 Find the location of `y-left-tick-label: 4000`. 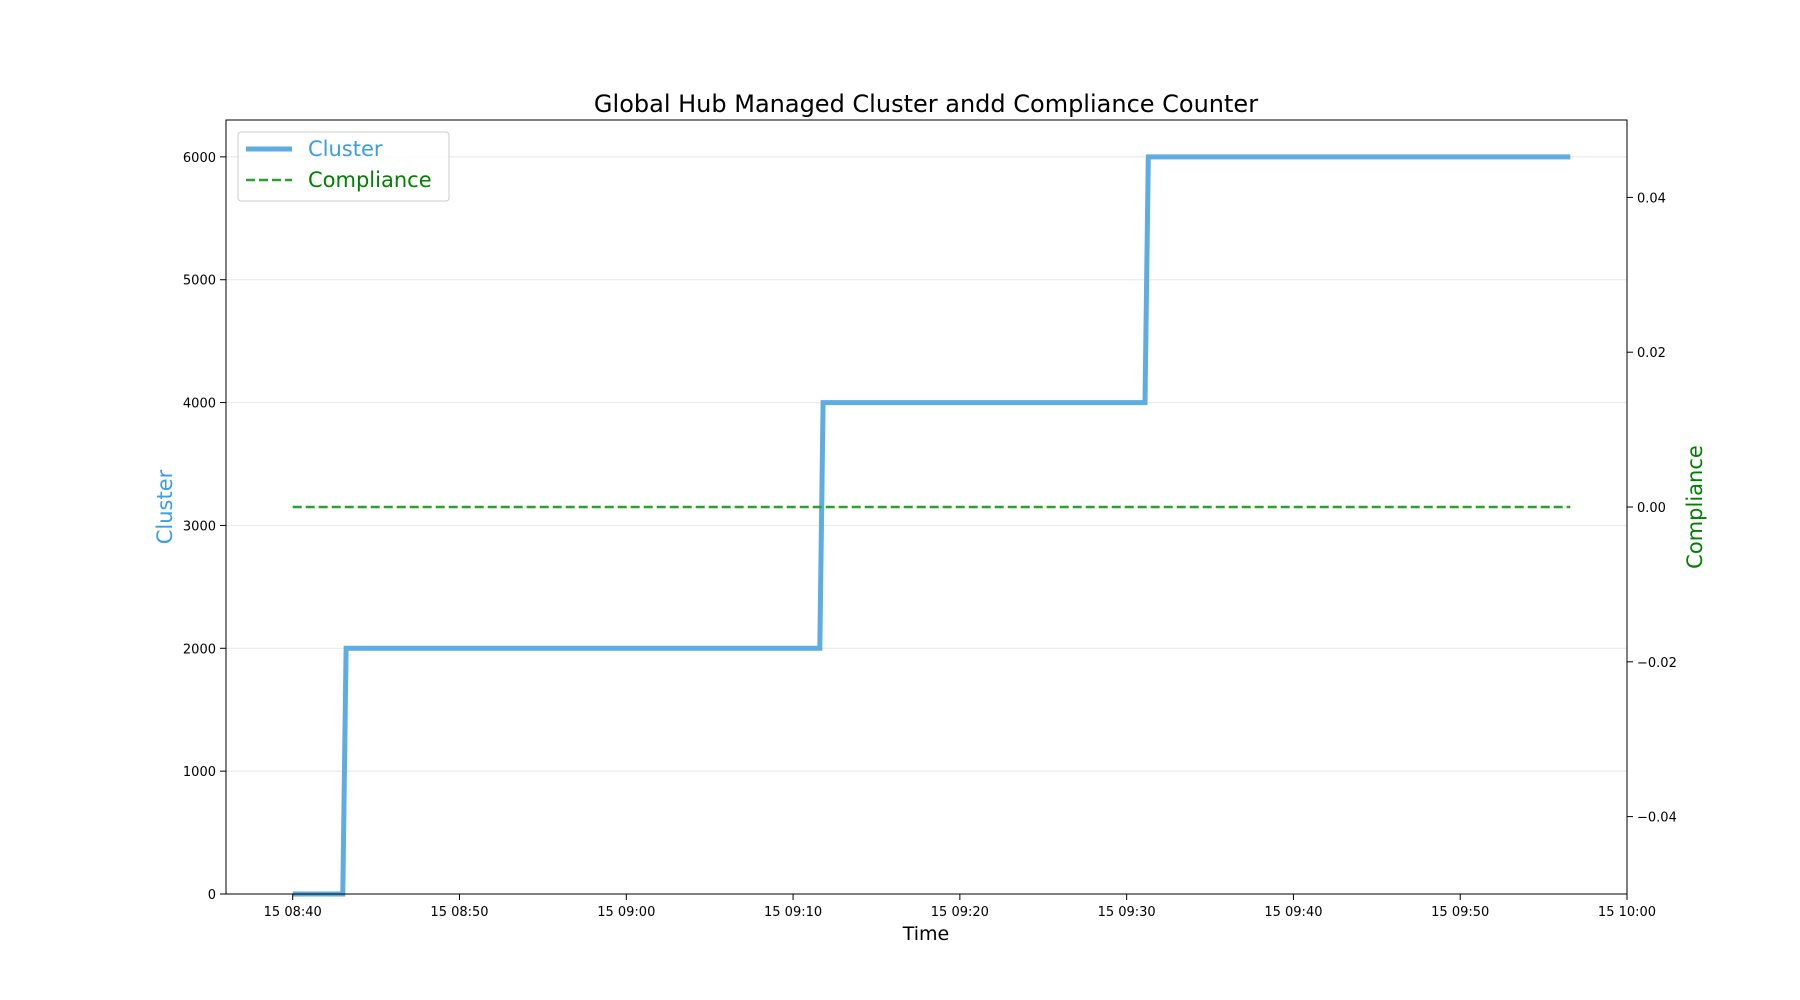

y-left-tick-label: 4000 is located at coordinates (199, 404).